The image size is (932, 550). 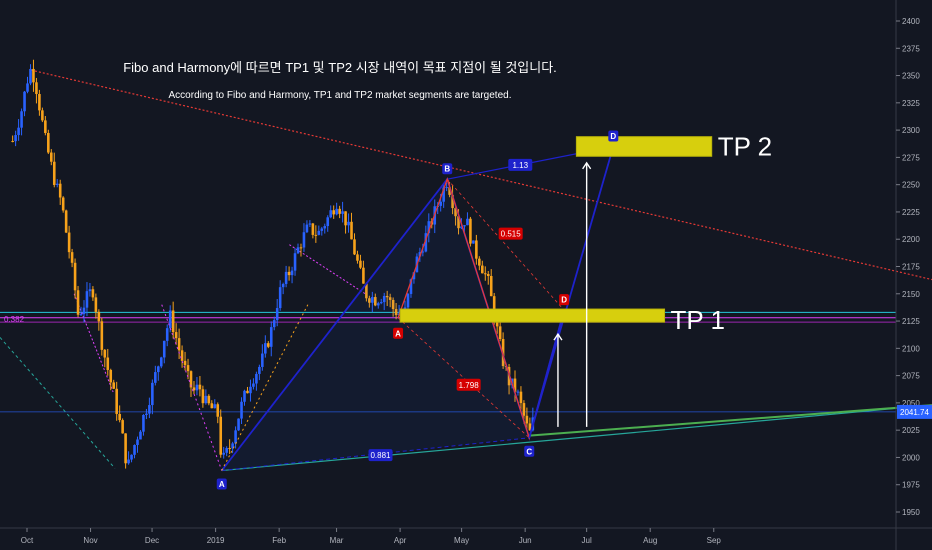 What do you see at coordinates (587, 540) in the screenshot?
I see `time-tick-label: Jul` at bounding box center [587, 540].